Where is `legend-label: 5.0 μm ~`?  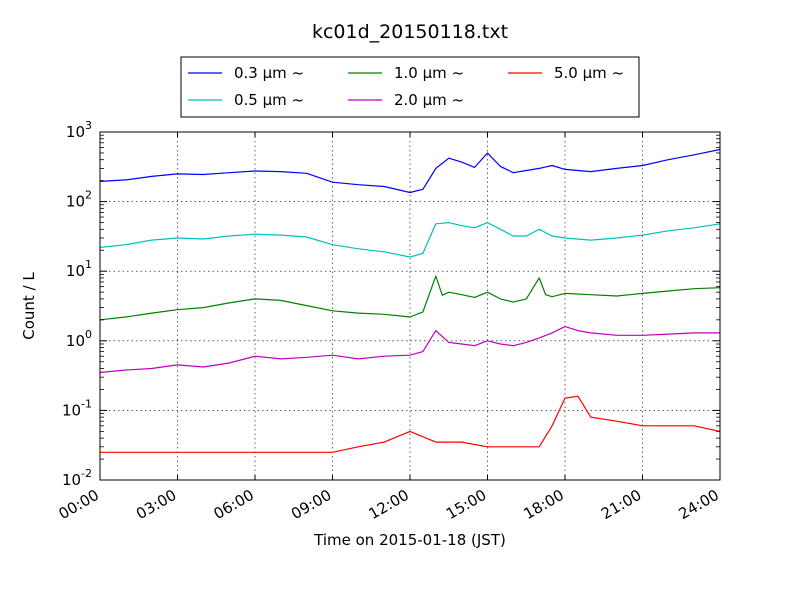
legend-label: 5.0 μm ~ is located at coordinates (589, 73).